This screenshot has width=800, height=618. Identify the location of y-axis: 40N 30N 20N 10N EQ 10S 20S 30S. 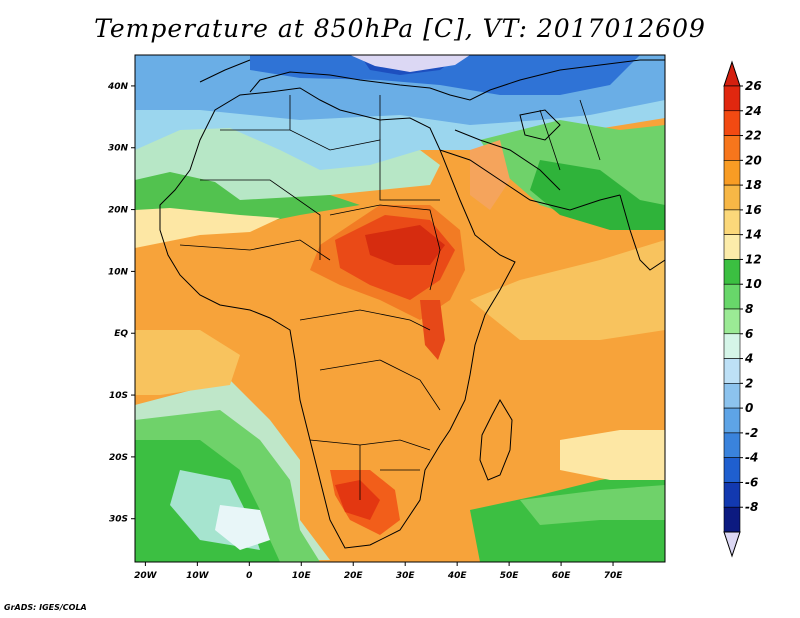
(121, 303).